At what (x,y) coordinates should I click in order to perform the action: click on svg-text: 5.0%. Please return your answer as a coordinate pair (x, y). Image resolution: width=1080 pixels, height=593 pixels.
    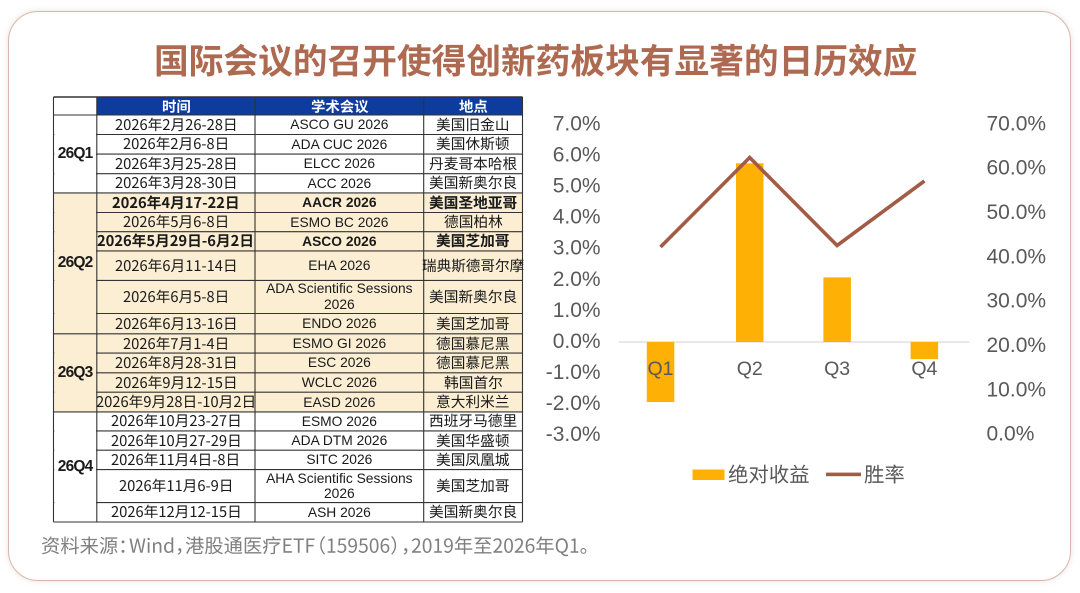
    Looking at the image, I should click on (577, 186).